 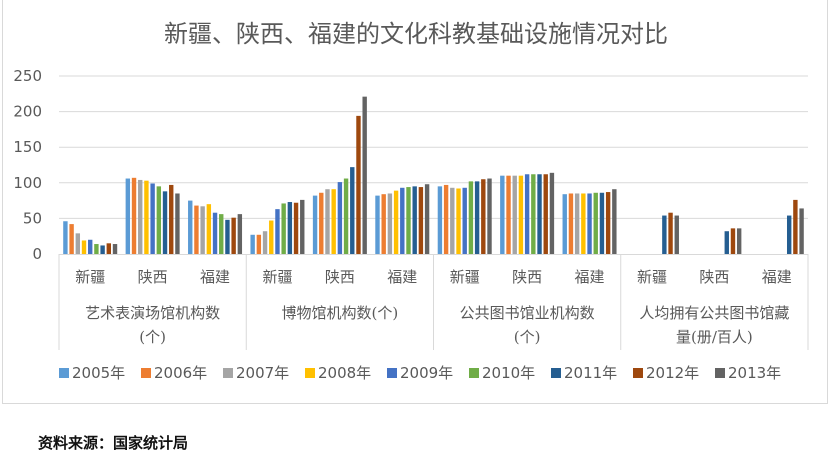 What do you see at coordinates (98, 373) in the screenshot?
I see `legend-label: 2005年` at bounding box center [98, 373].